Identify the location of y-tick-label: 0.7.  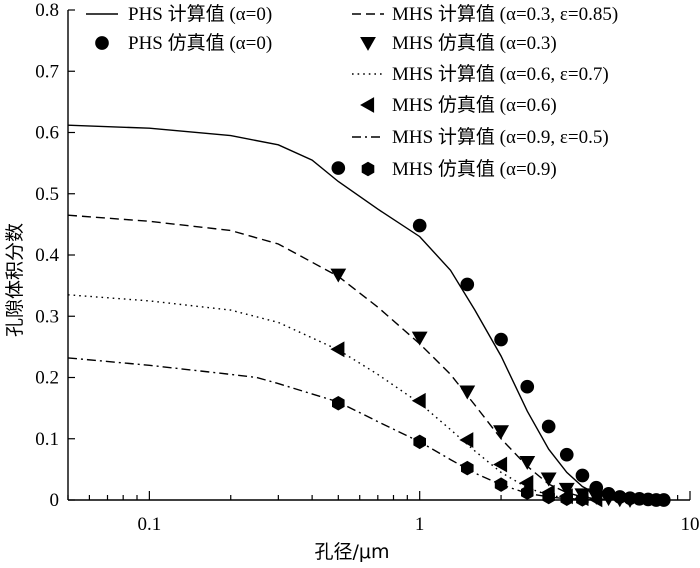
(47, 71).